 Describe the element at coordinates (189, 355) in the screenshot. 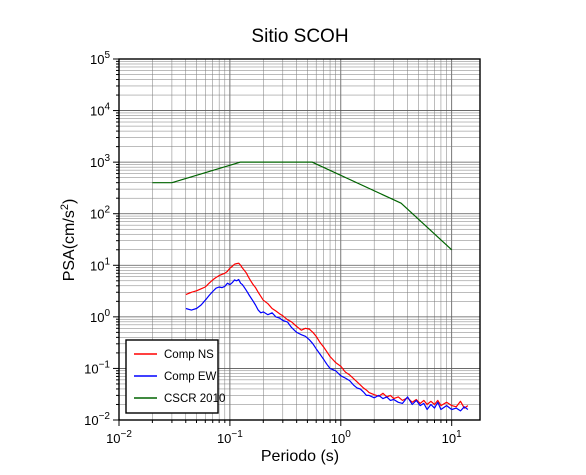

I see `legend-label-comp-ns: Comp NS` at that location.